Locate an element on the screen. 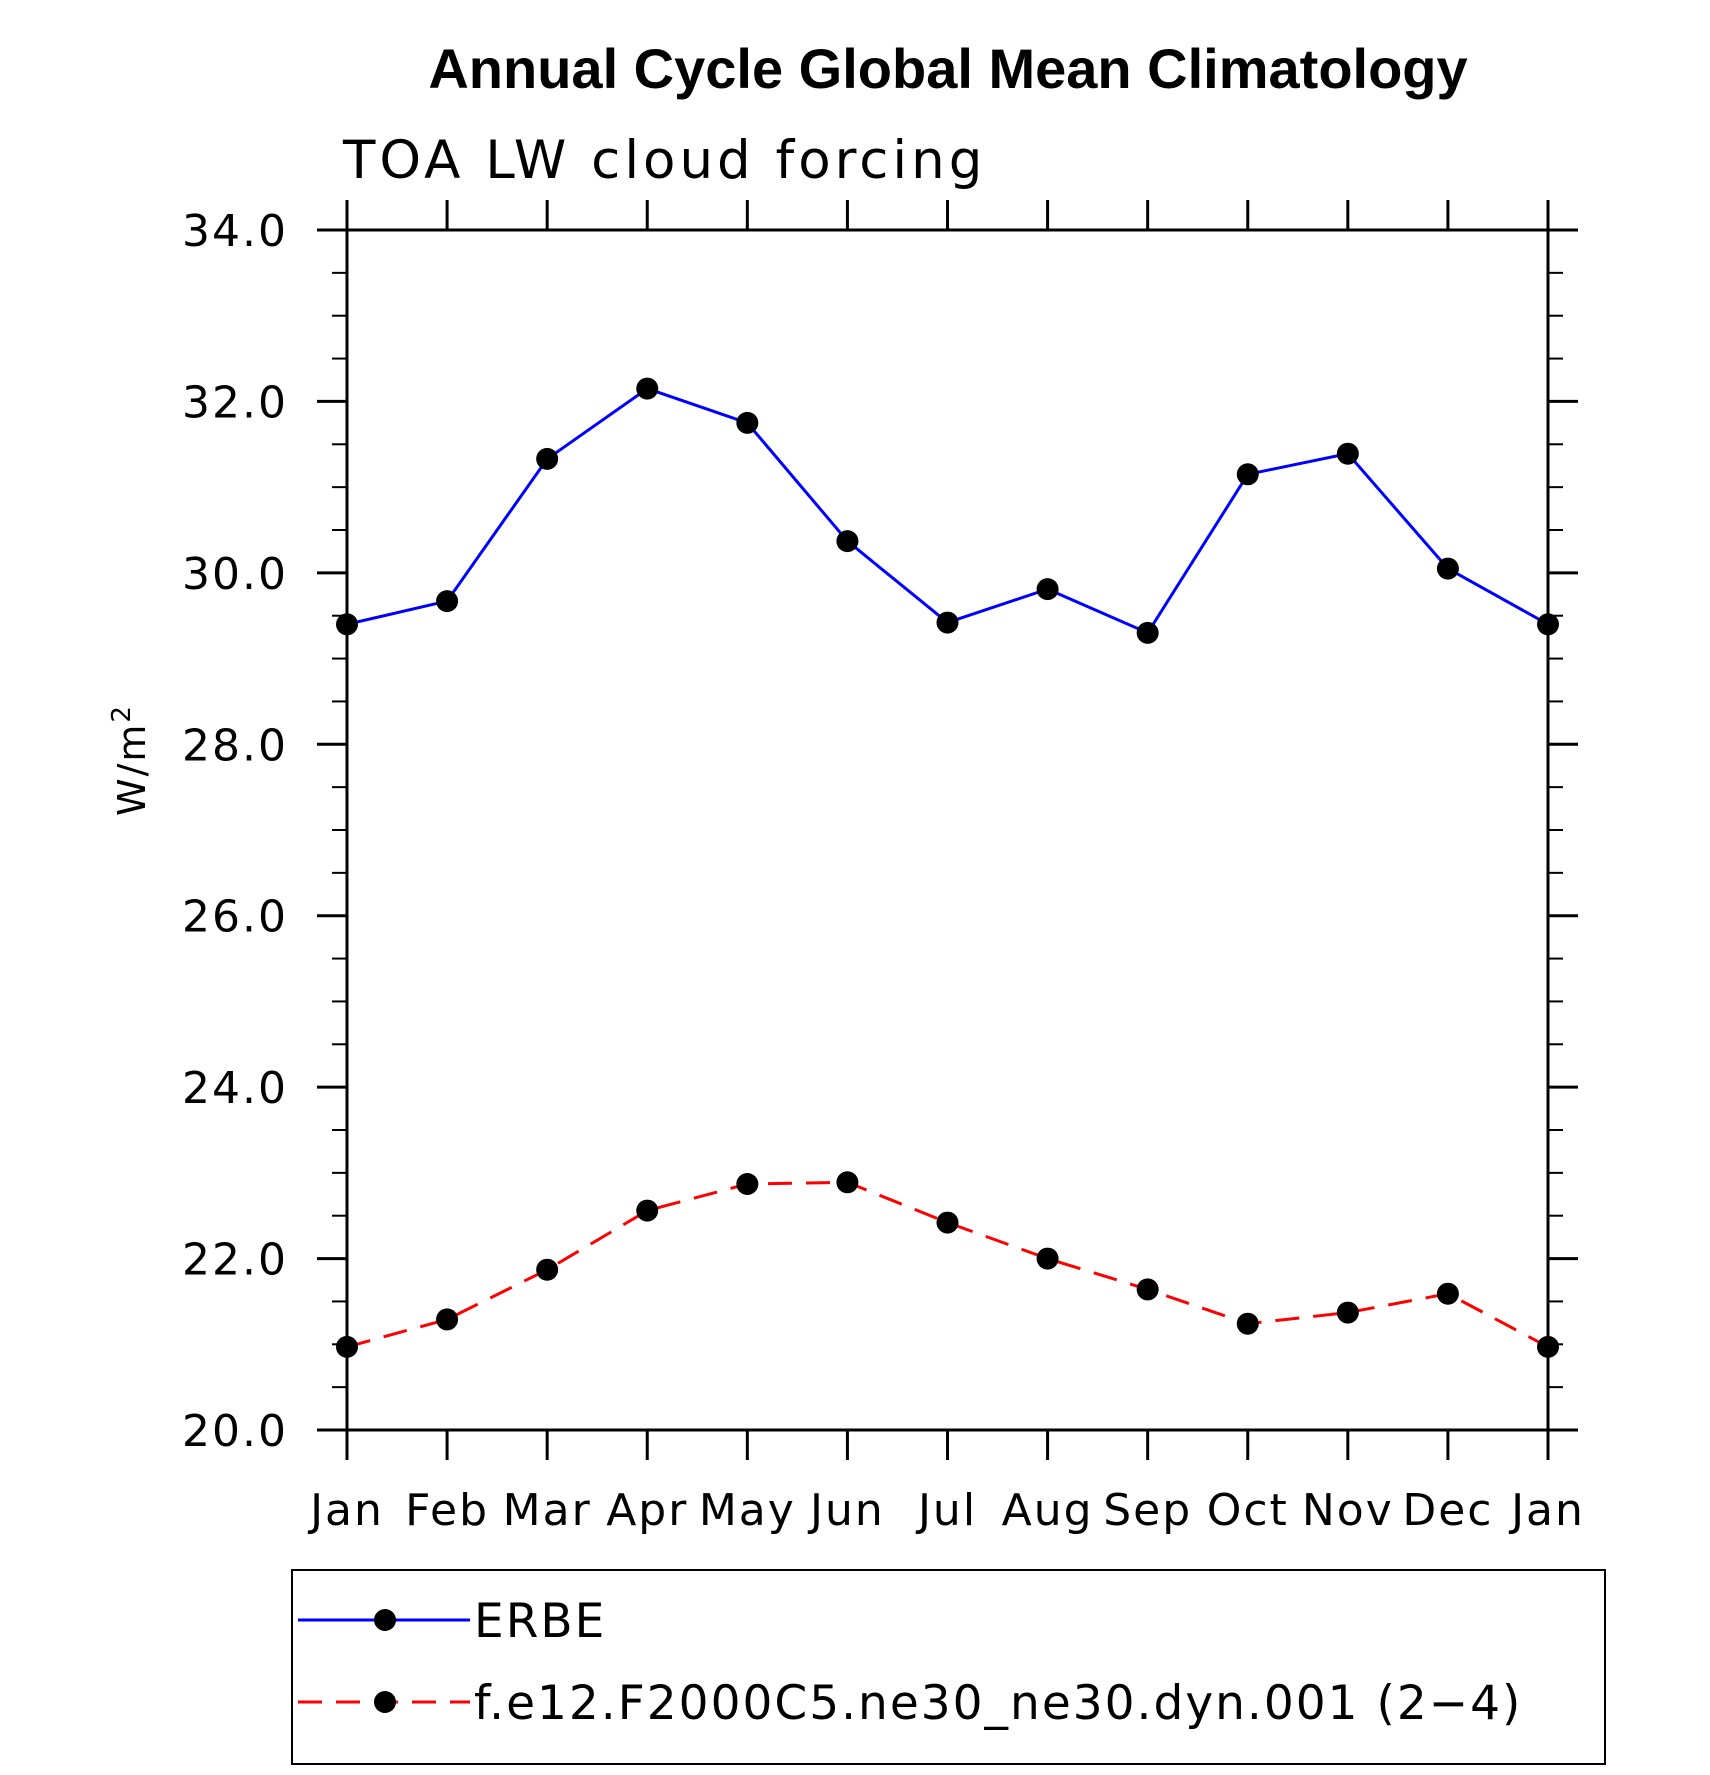 The height and width of the screenshot is (1775, 1710). chart-title: Annual Cycle Global Mean Climatology is located at coordinates (947, 68).